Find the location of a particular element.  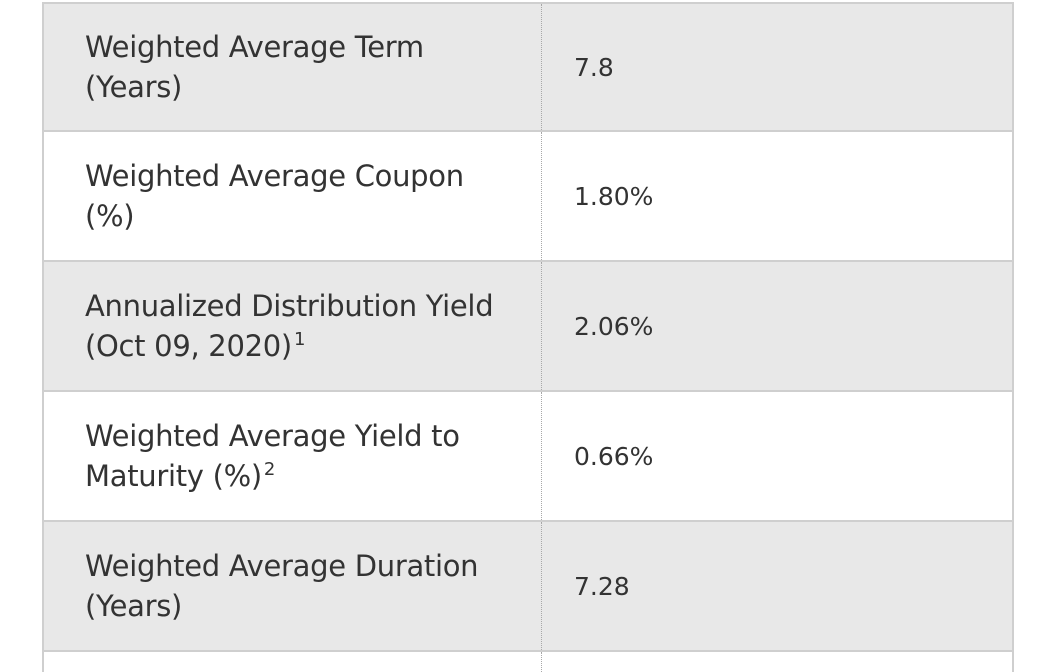

row-label-text: Weighted Average Term (Years) is located at coordinates (254, 67).